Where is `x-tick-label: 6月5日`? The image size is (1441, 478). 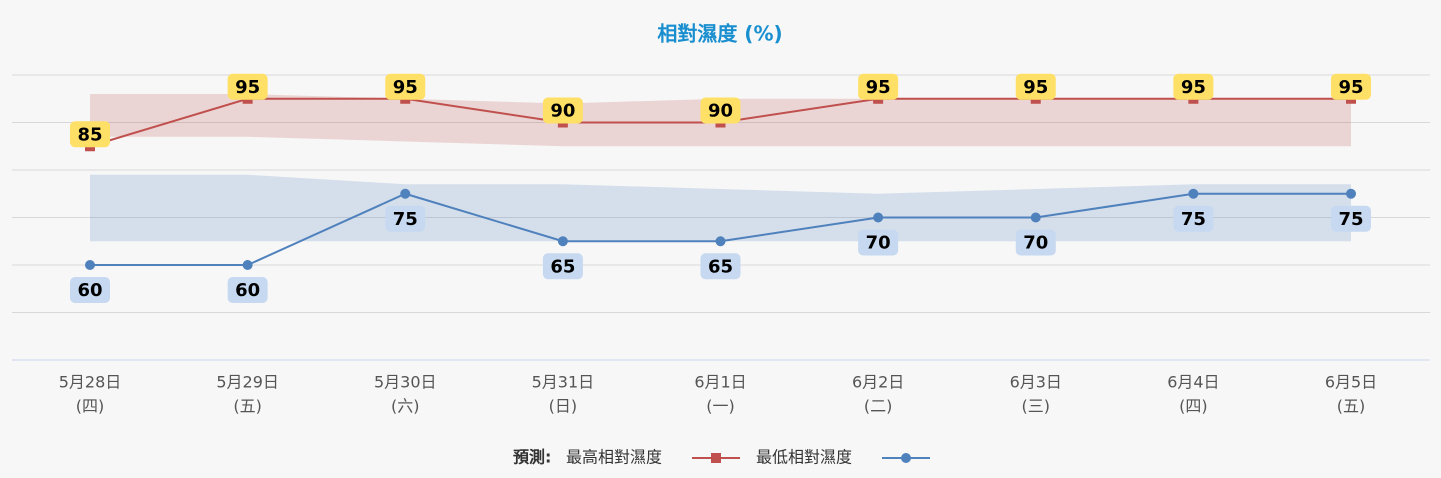 x-tick-label: 6月5日 is located at coordinates (1351, 382).